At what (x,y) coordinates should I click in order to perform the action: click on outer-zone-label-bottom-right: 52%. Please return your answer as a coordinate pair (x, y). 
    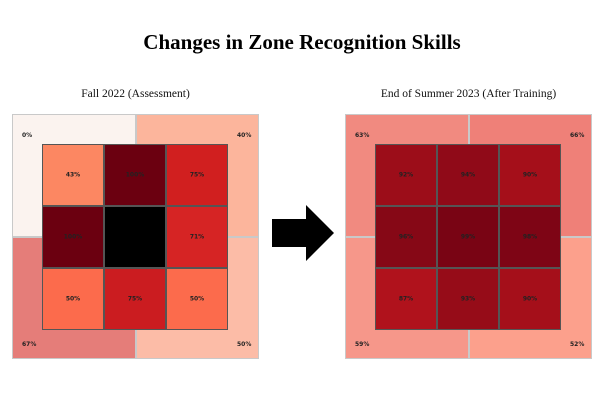
    Looking at the image, I should click on (577, 344).